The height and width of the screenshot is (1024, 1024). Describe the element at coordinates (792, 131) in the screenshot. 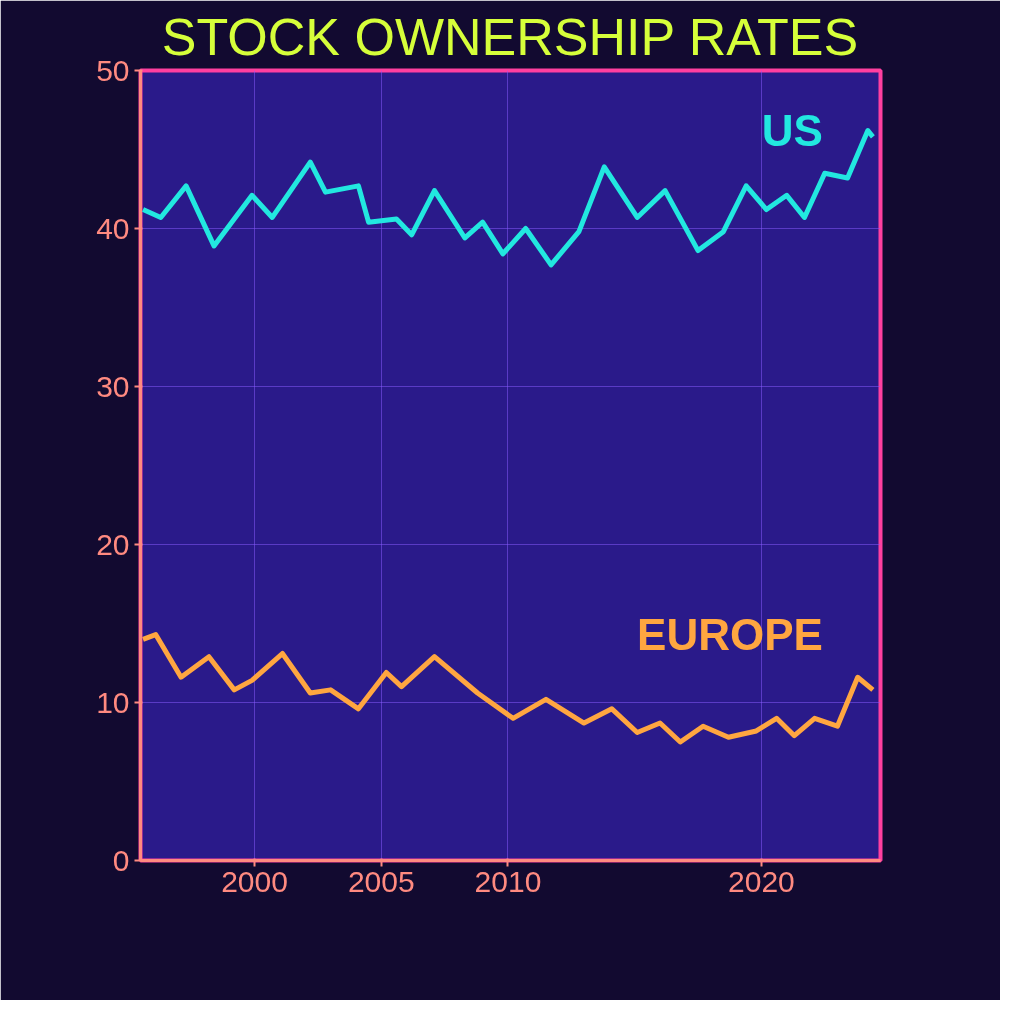

I see `series-label: US` at that location.